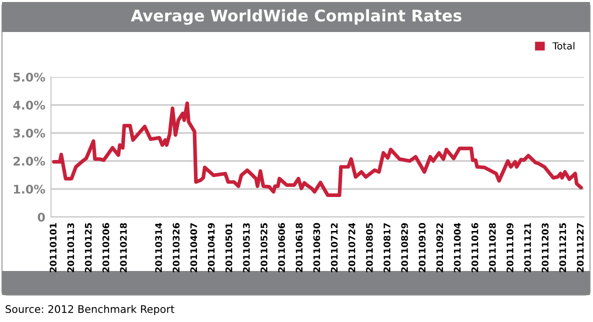  What do you see at coordinates (106, 247) in the screenshot?
I see `x-tick-label: 20110206` at bounding box center [106, 247].